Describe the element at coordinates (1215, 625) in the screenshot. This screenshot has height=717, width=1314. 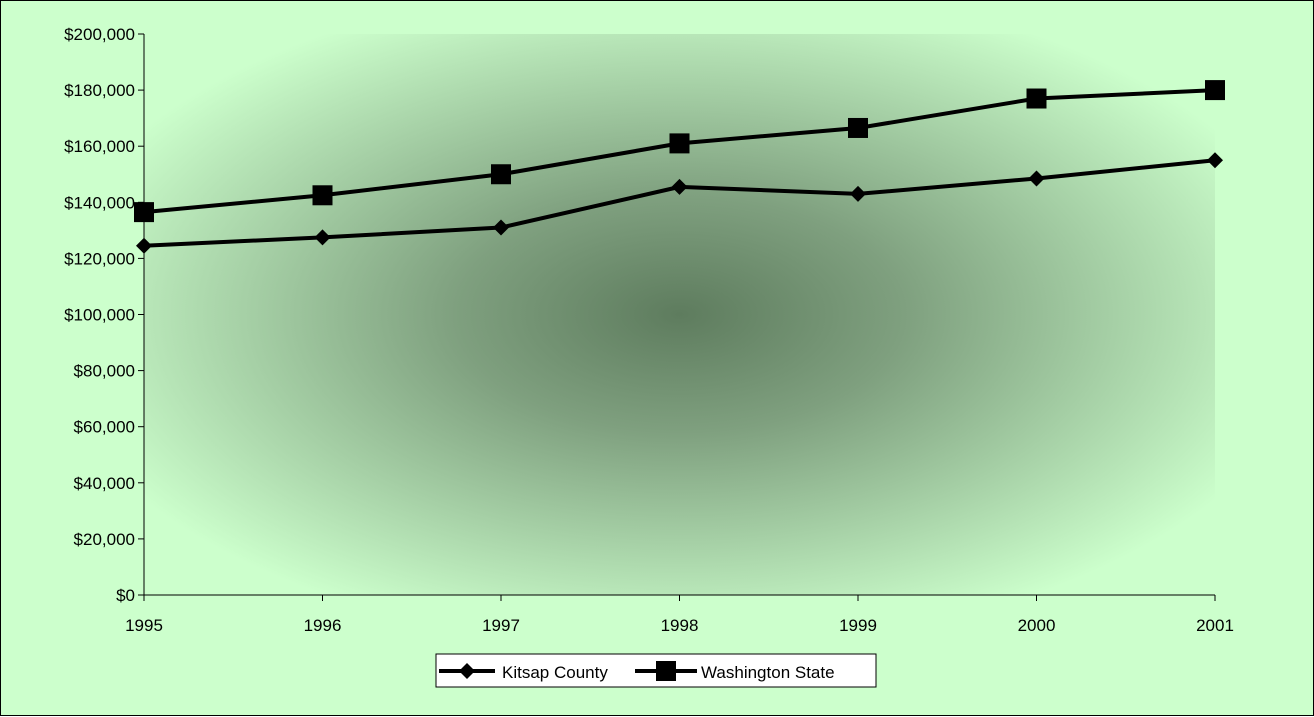
I see `x-tick-label: 2001` at that location.